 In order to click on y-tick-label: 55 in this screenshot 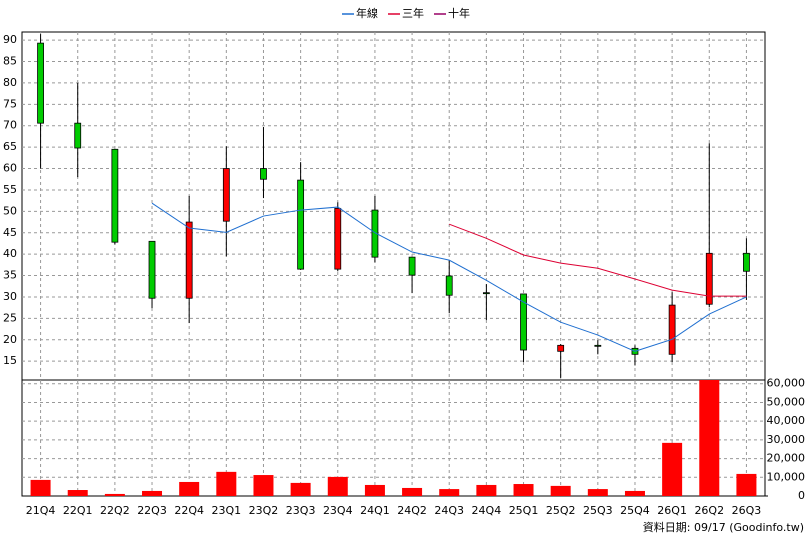, I will do `click(10, 189)`.